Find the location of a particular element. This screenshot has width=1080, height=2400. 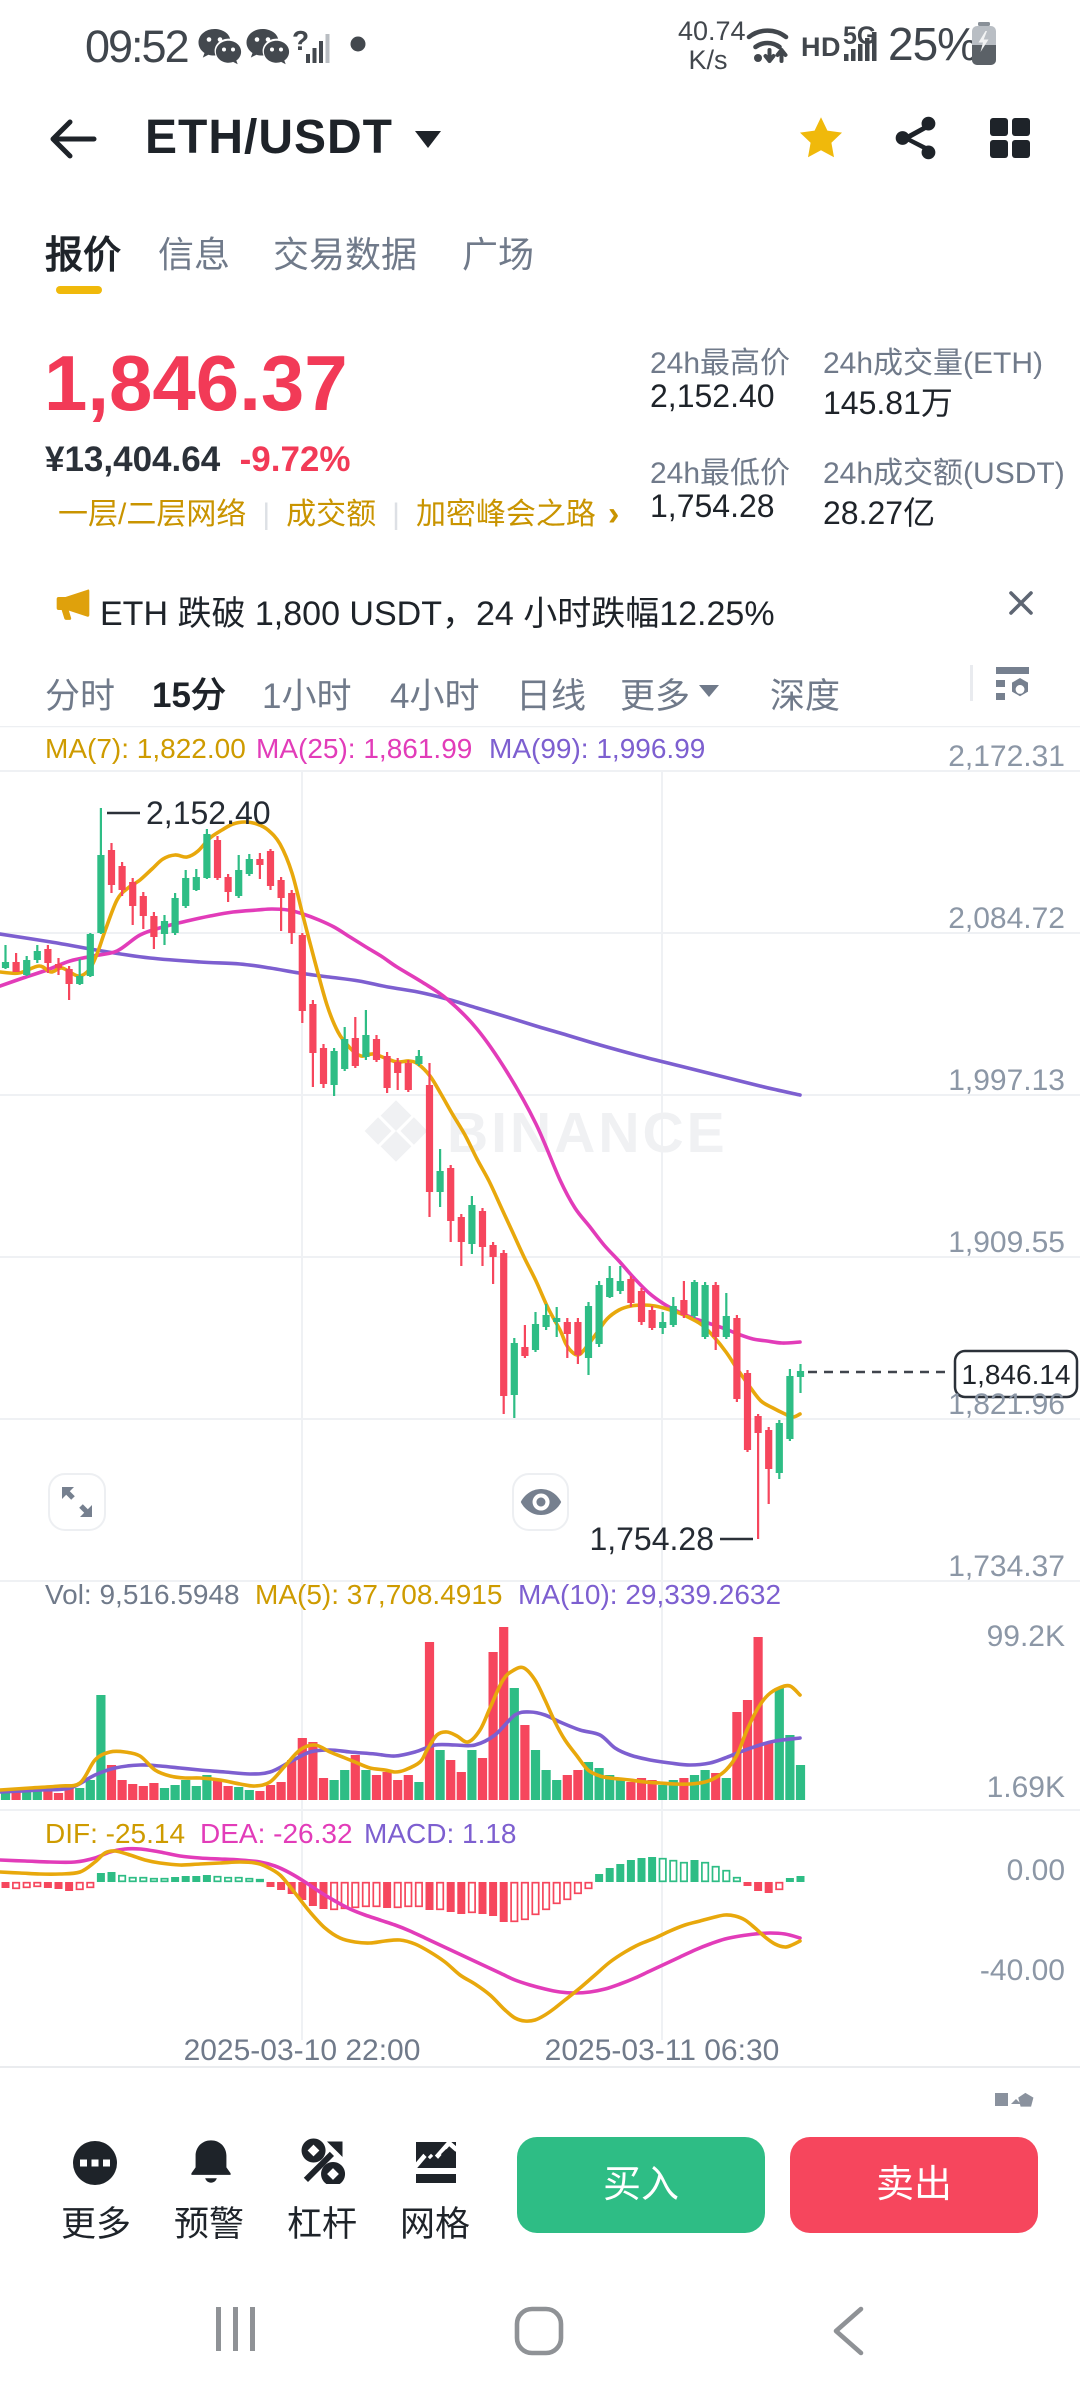

svg-text: Vol: 9,516.5948 is located at coordinates (142, 1594).